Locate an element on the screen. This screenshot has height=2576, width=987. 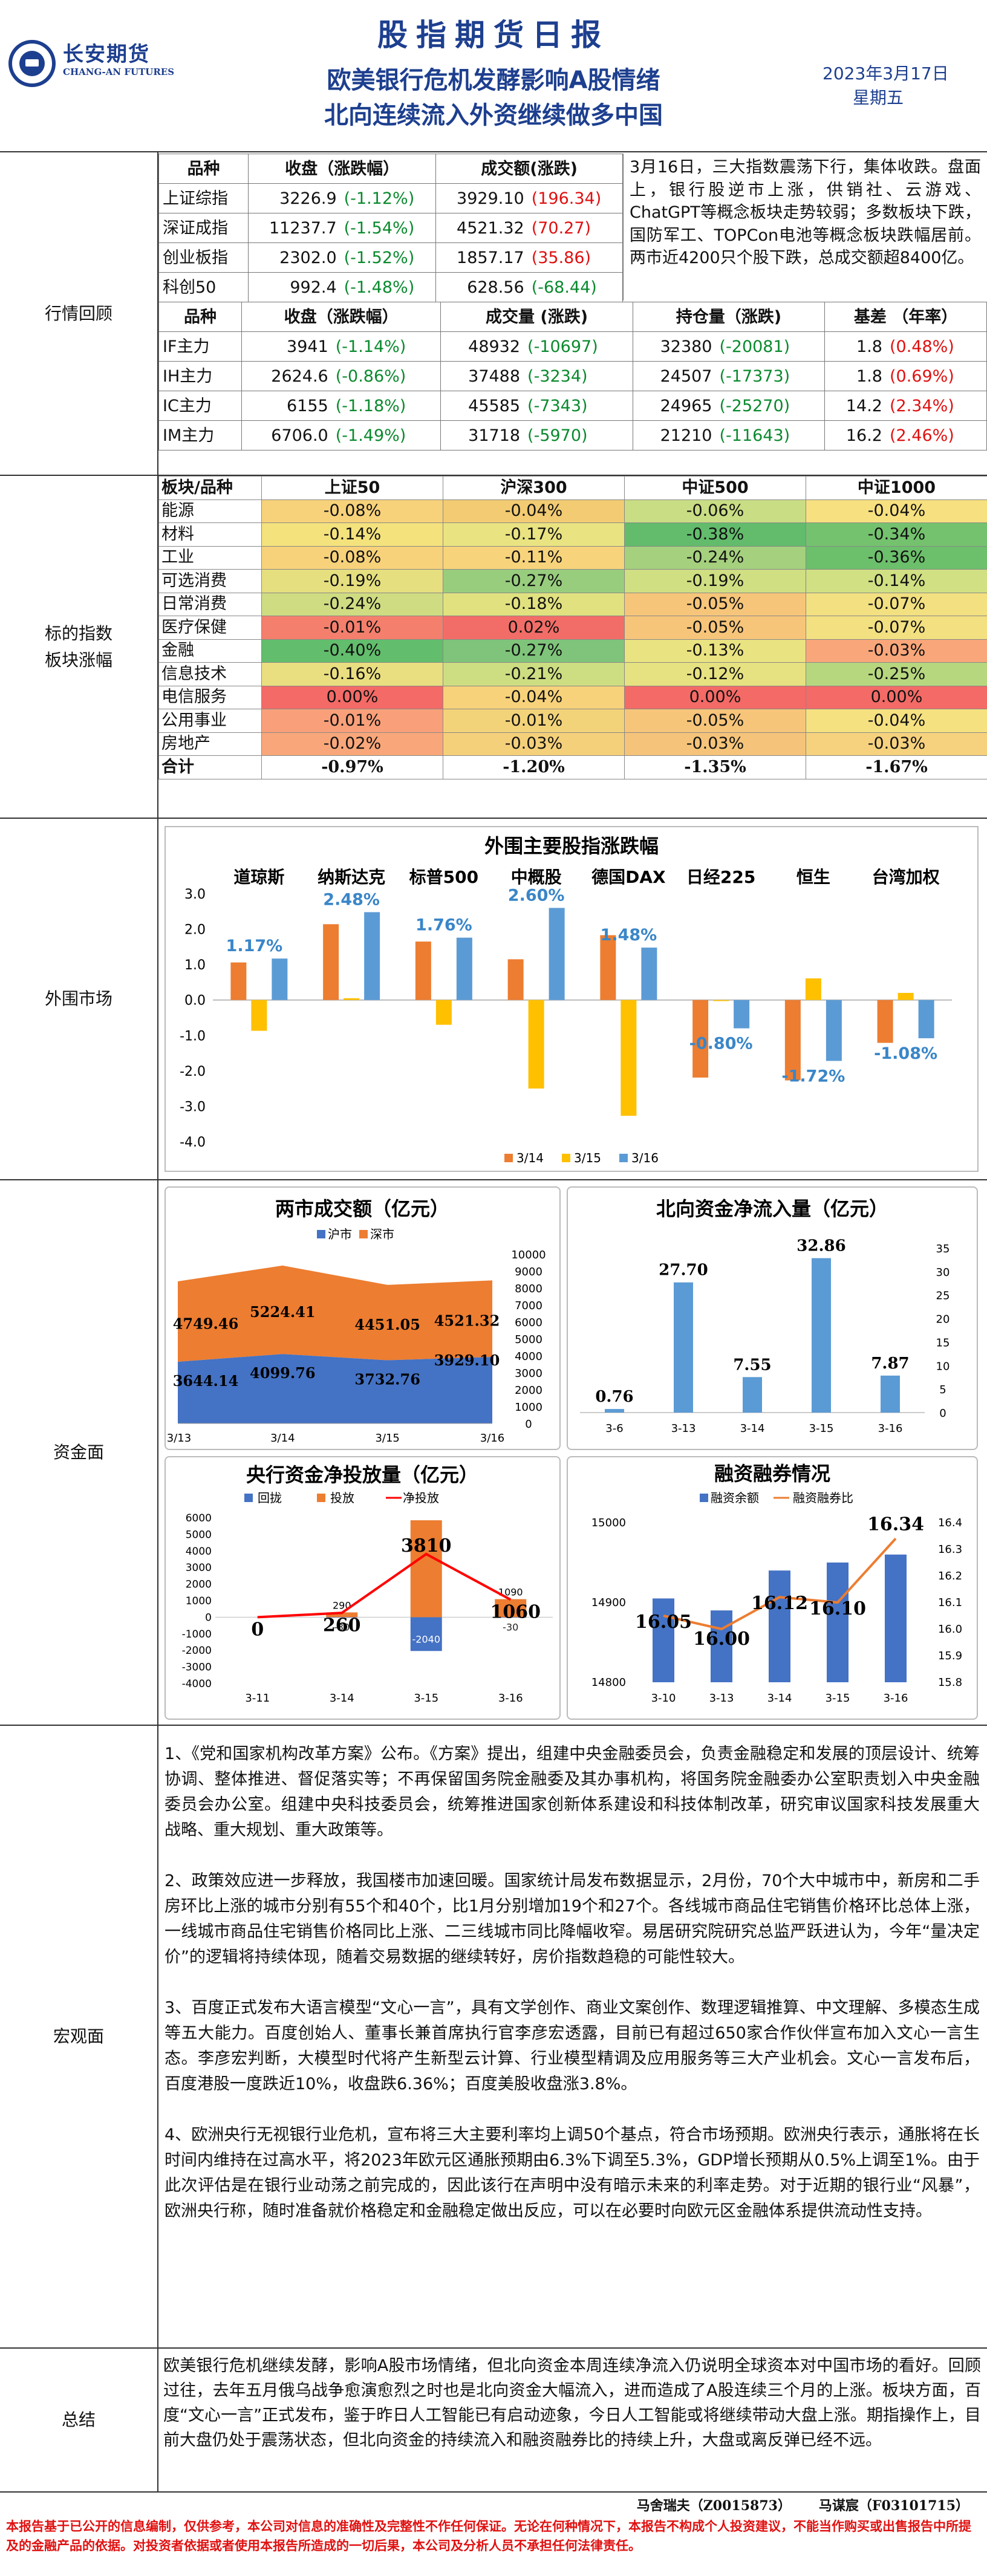
data-label: 16.12 is located at coordinates (779, 1603).